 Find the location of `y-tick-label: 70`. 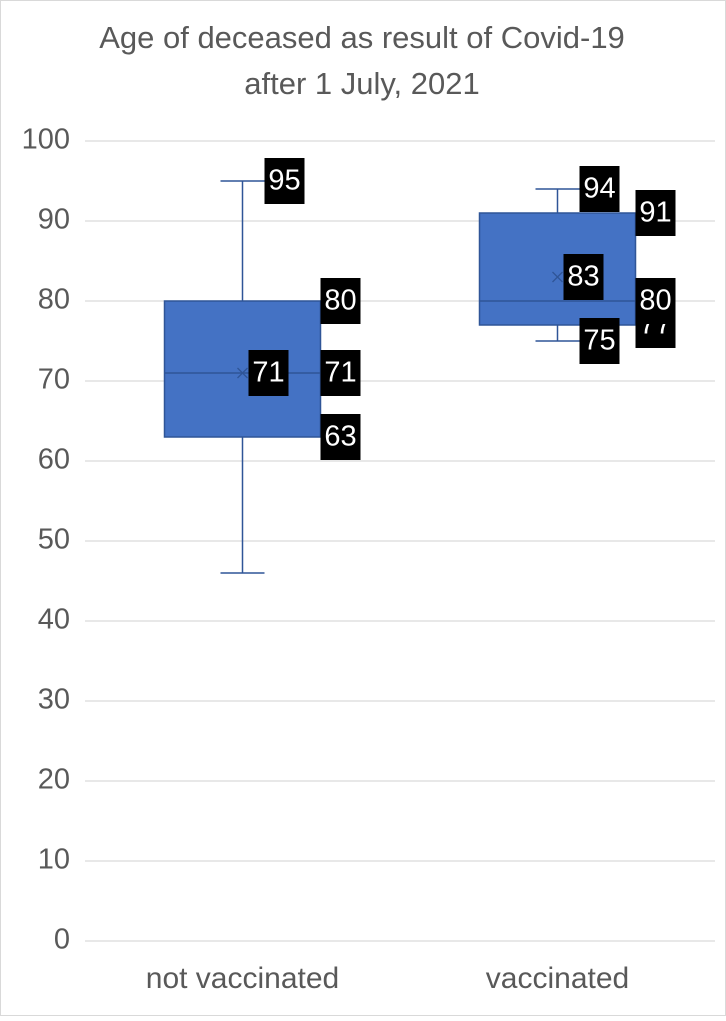

y-tick-label: 70 is located at coordinates (54, 380).